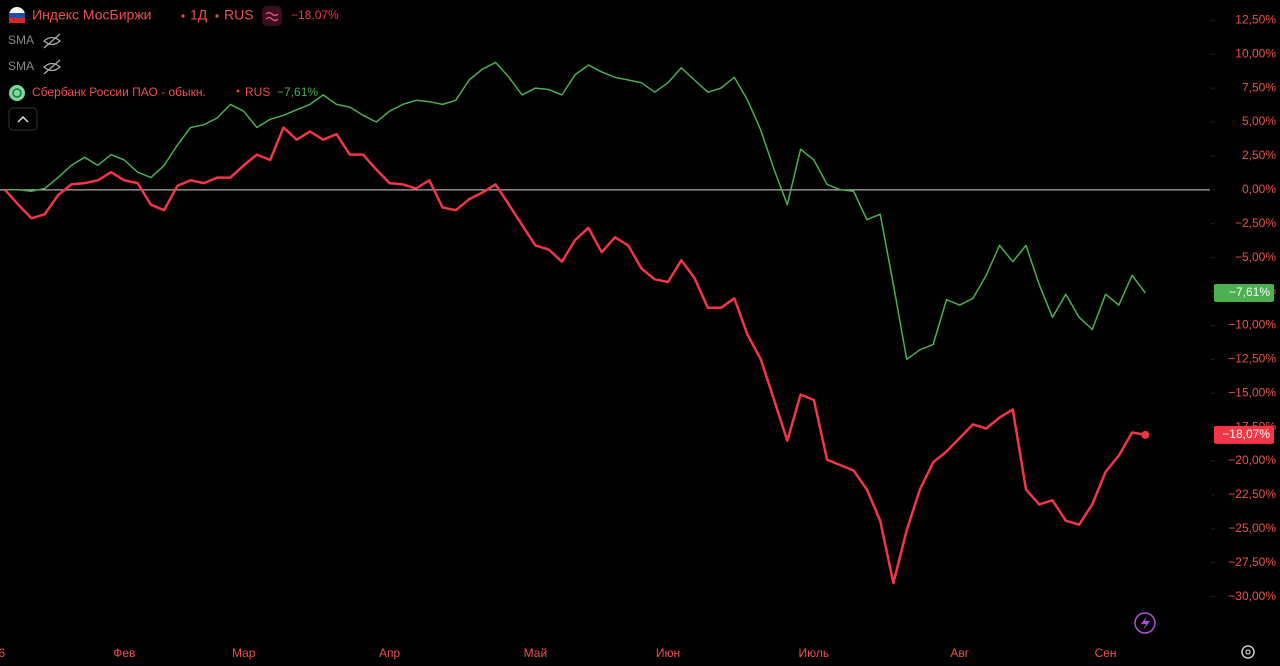 The height and width of the screenshot is (666, 1280). I want to click on y-tick-label: −10,00%, so click(1252, 325).